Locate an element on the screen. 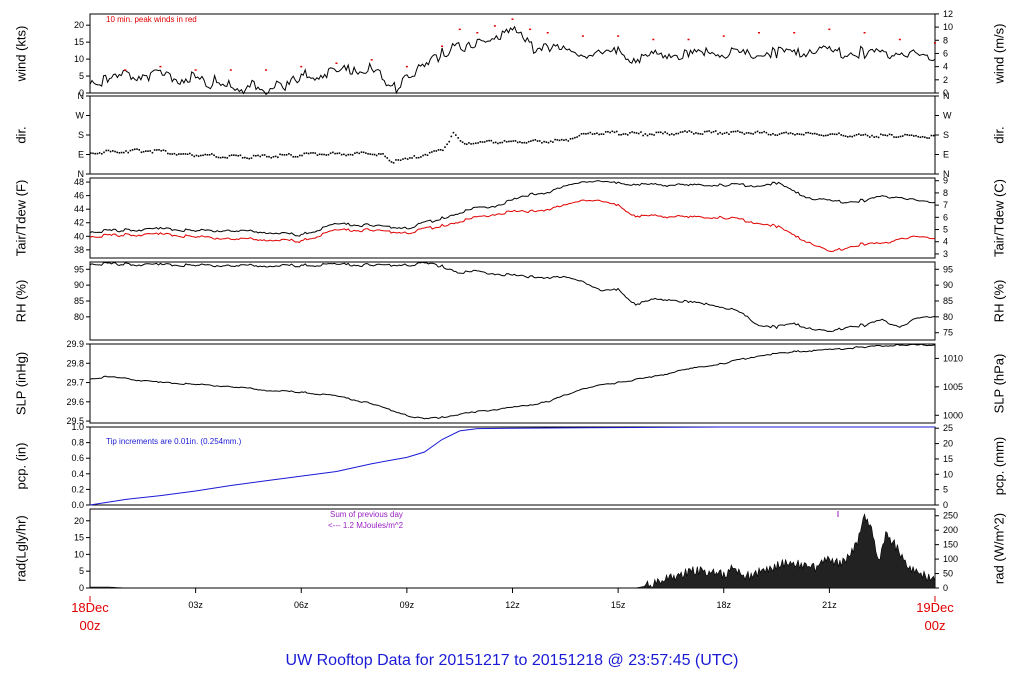  dir-left-tick-label: N is located at coordinates (81, 96).